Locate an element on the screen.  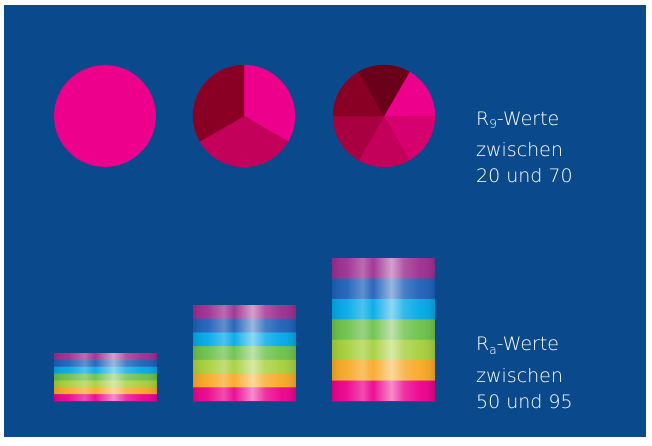
ra-label-line2: zwischen is located at coordinates (519, 376).